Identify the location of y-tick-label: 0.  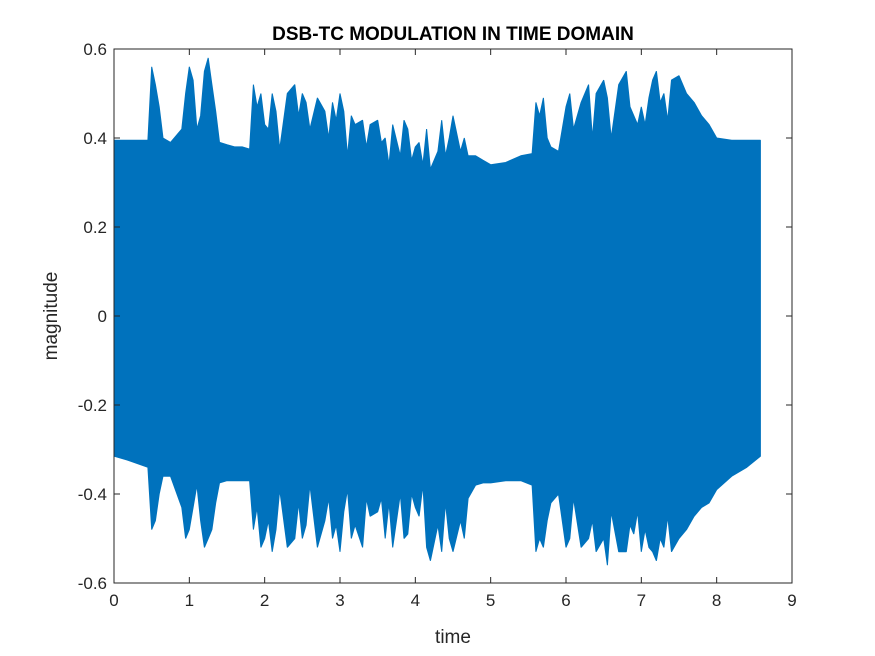
(102, 316).